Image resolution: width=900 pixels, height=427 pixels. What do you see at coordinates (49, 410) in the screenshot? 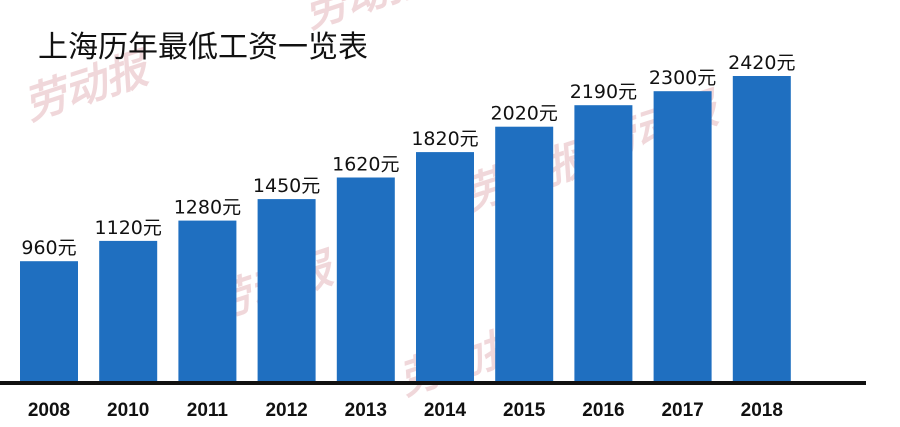
I see `x-tick-label-2008: 2008` at bounding box center [49, 410].